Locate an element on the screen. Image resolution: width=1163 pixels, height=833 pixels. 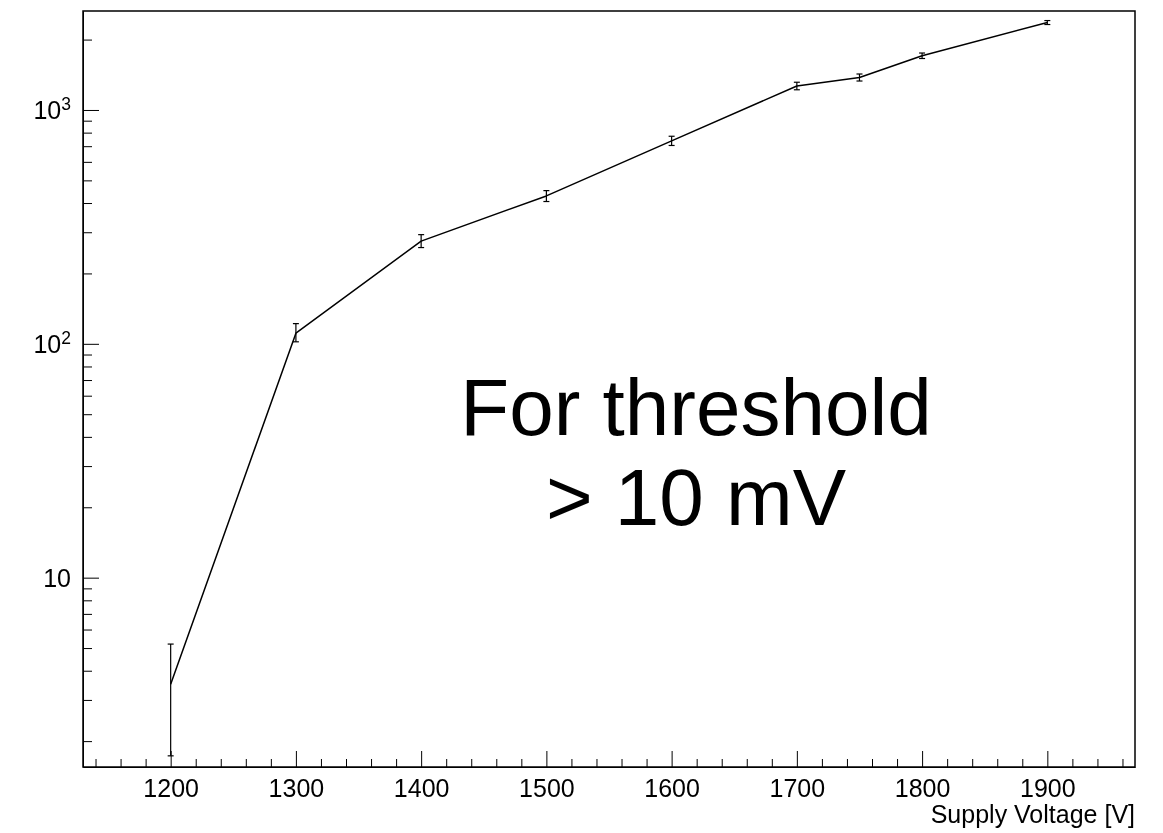
x-tick-label: 1400 is located at coordinates (421, 787).